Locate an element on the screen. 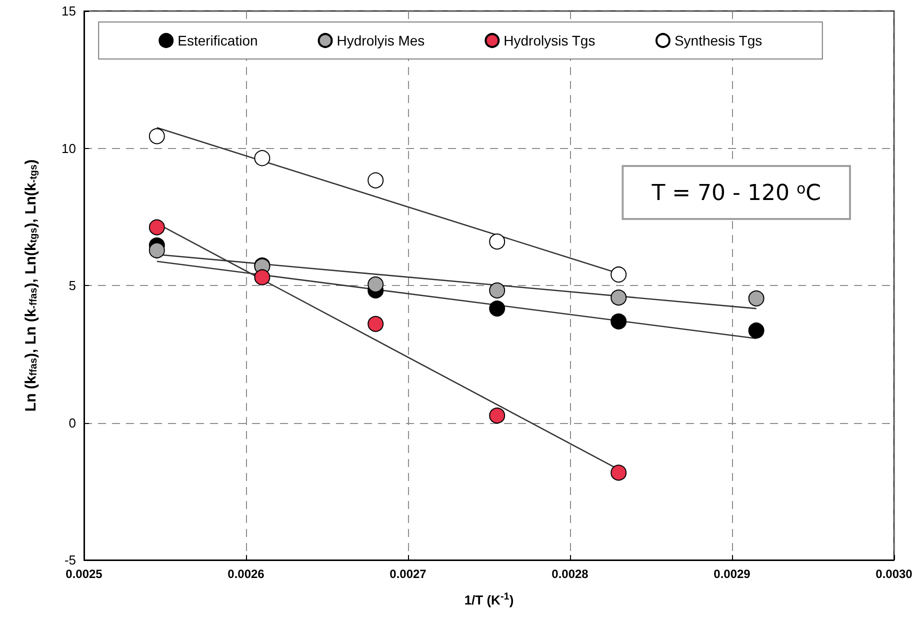 The height and width of the screenshot is (627, 921). y-tick-label: 15 is located at coordinates (69, 11).